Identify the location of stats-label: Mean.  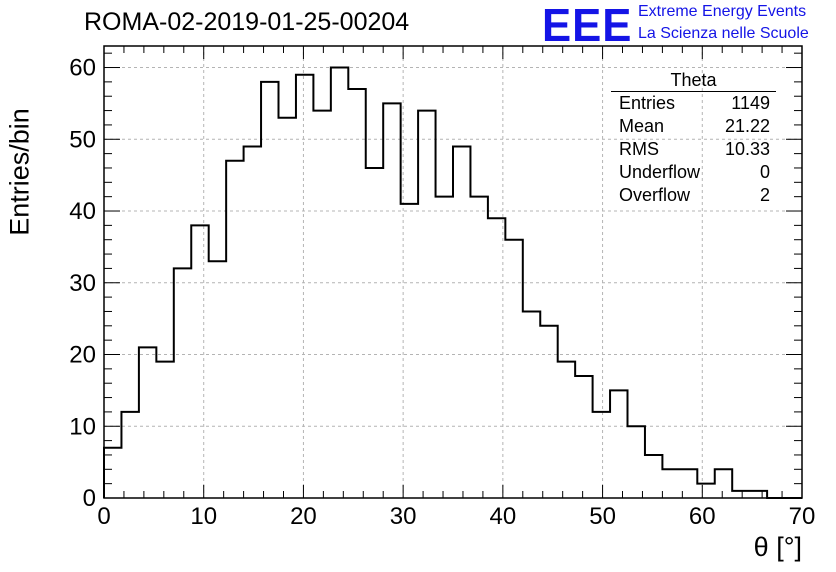
(642, 126).